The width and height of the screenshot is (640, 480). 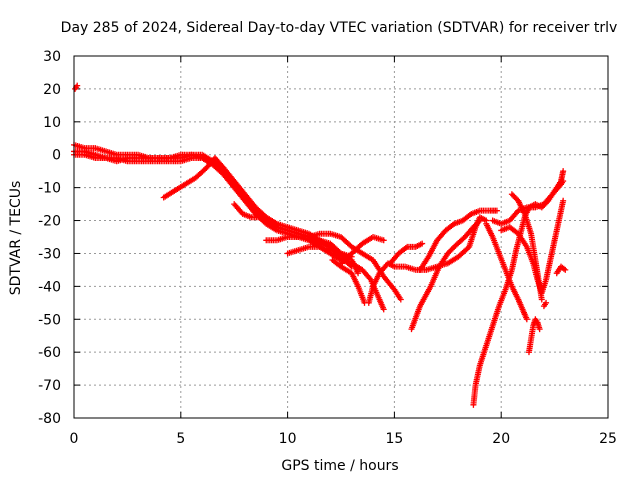 What do you see at coordinates (49, 287) in the screenshot?
I see `y-tick-label: -40` at bounding box center [49, 287].